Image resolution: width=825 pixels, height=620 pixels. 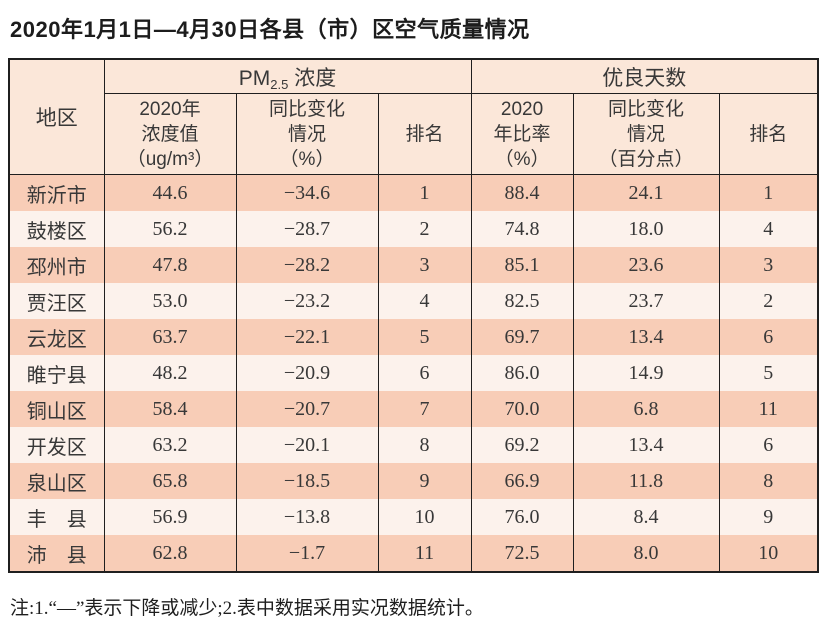 I want to click on value-cell: 63.2, so click(x=170, y=445).